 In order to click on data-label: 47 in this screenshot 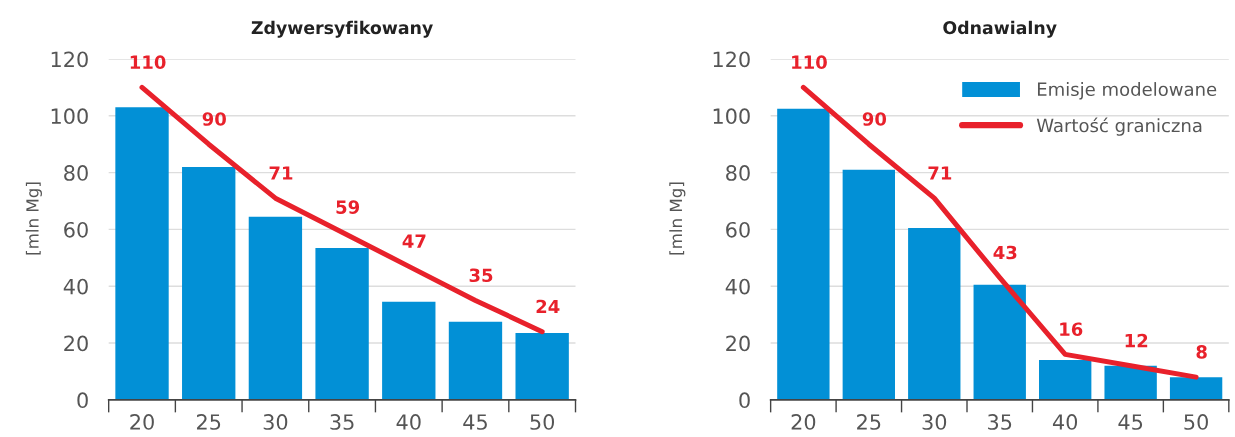, I will do `click(414, 241)`.